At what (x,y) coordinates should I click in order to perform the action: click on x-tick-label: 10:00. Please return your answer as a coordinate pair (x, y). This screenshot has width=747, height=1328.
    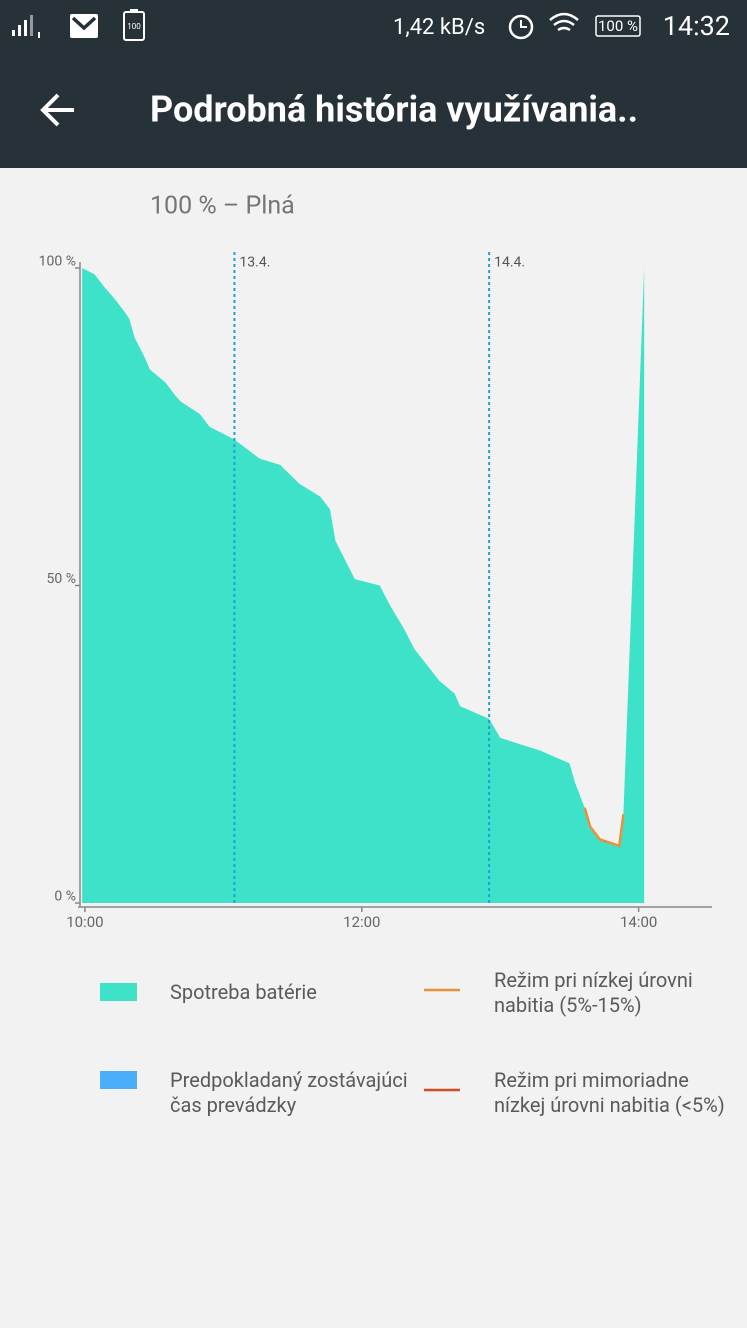
    Looking at the image, I should click on (84, 922).